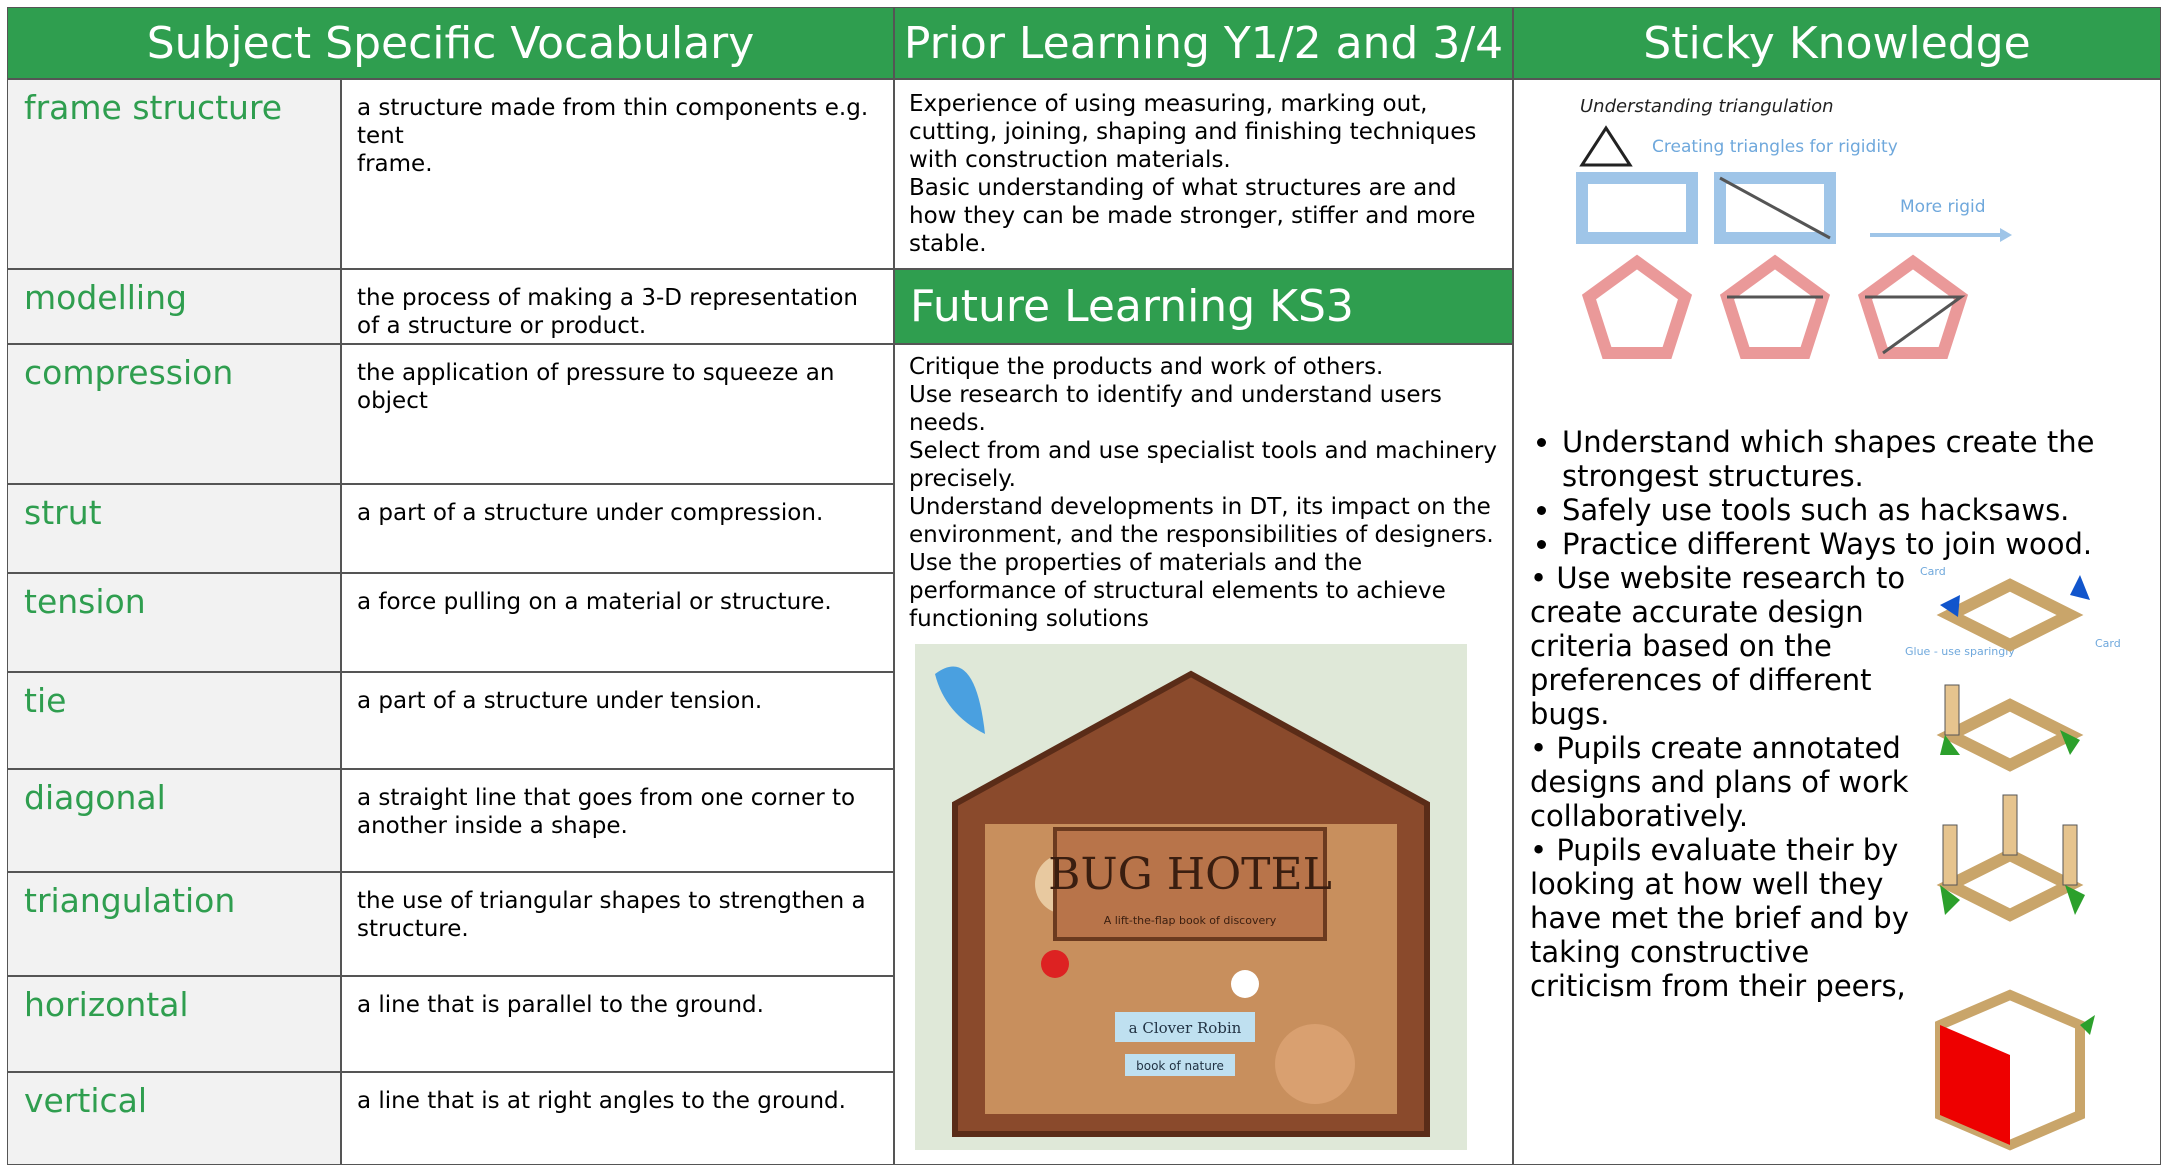 Image resolution: width=2163 pixels, height=1165 pixels. Describe the element at coordinates (174, 528) in the screenshot. I see `vocab-term: strut` at that location.